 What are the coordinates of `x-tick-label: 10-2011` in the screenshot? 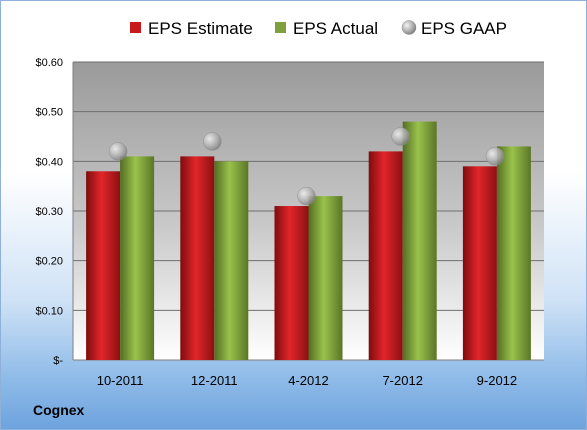 It's located at (120, 380).